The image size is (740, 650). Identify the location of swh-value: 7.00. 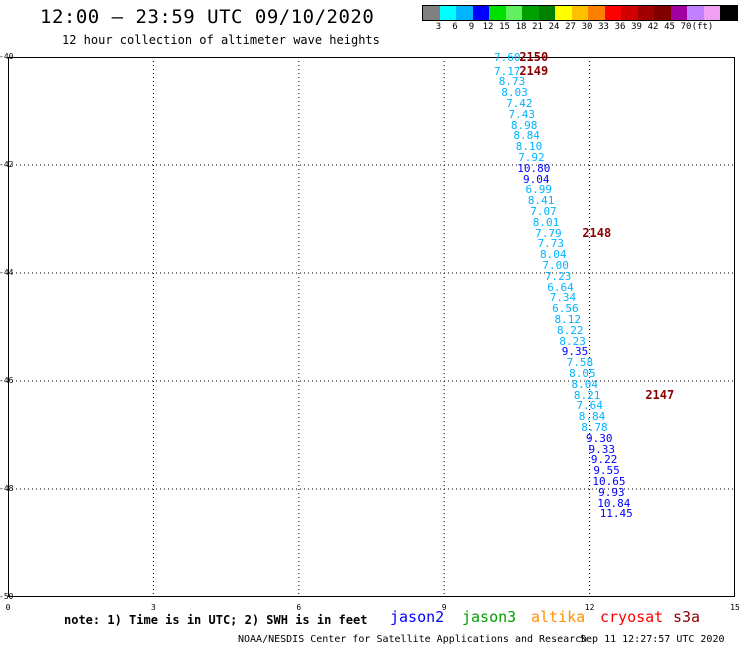
(555, 265).